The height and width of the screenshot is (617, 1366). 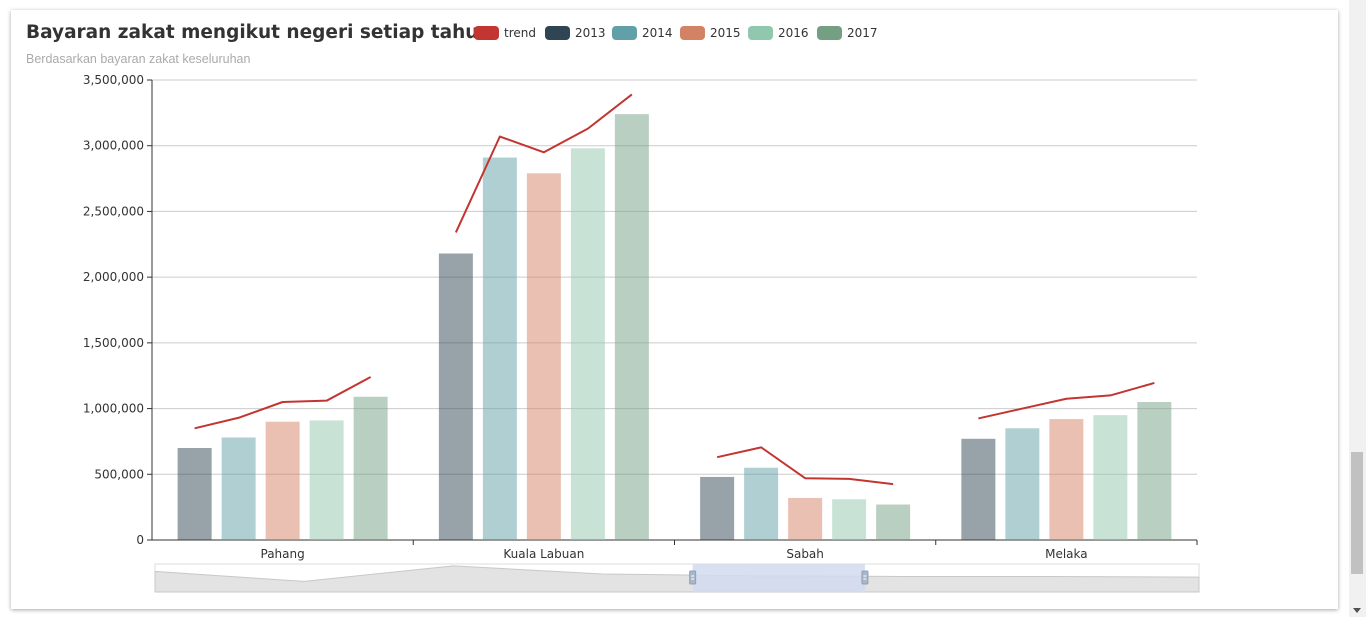 What do you see at coordinates (693, 577) in the screenshot?
I see `data-zoom-start-handle` at bounding box center [693, 577].